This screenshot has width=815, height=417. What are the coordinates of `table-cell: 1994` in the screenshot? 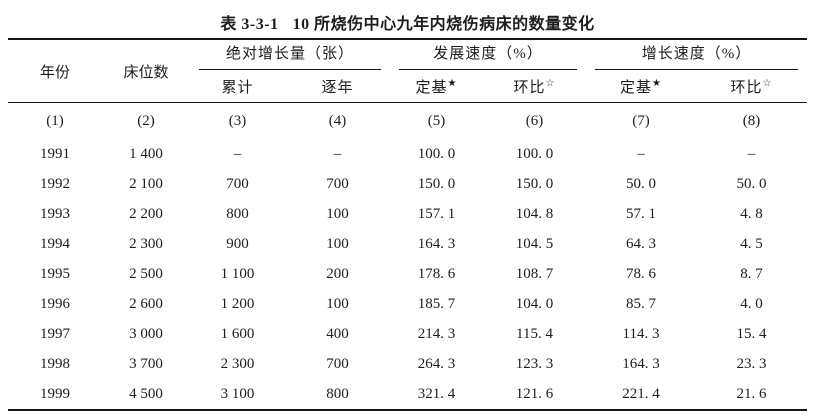 It's located at (55, 243).